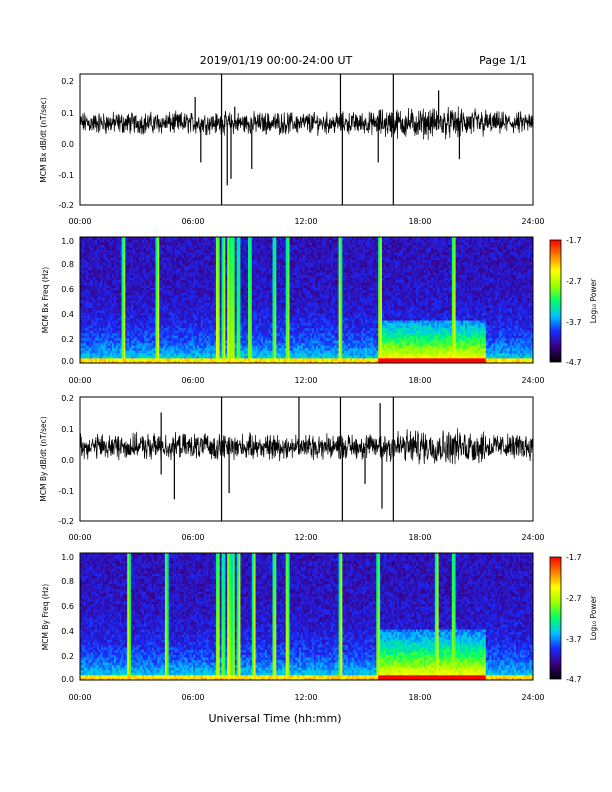 The width and height of the screenshot is (612, 792). Describe the element at coordinates (79, 221) in the screenshot. I see `x-tick-label: 00:00` at that location.